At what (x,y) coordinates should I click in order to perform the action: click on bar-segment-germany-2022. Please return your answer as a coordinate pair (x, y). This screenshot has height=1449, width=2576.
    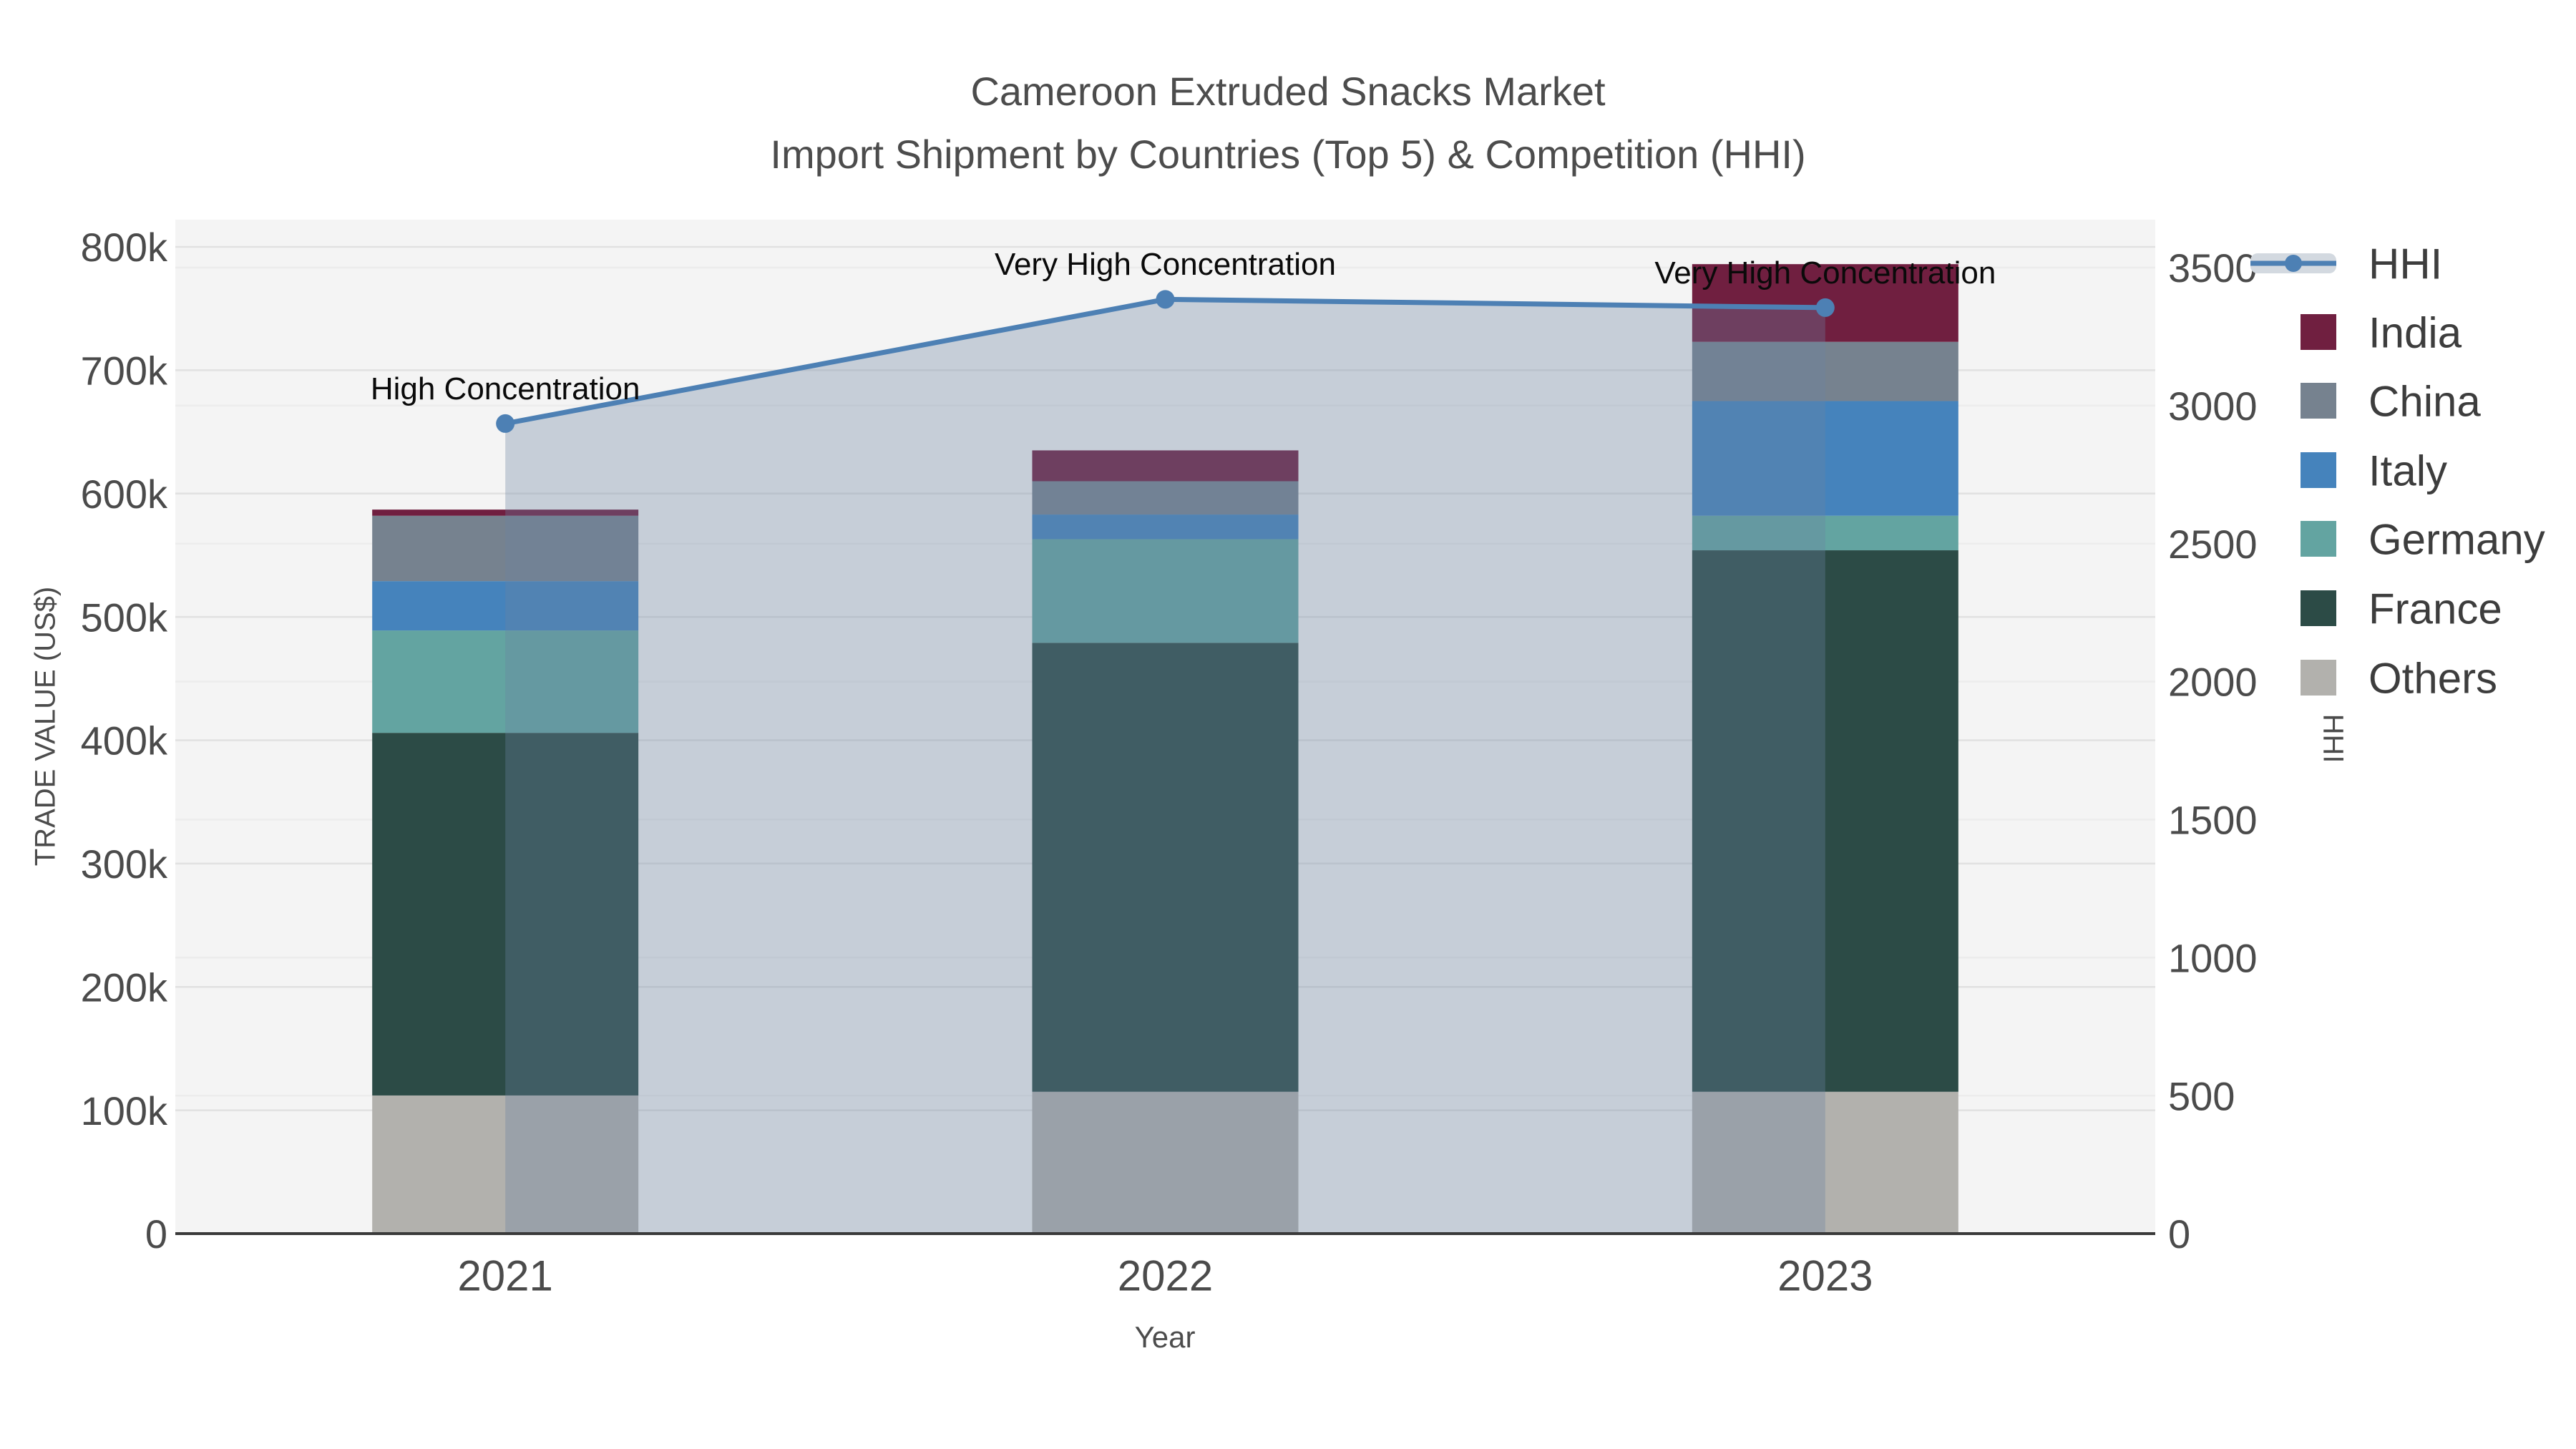
    Looking at the image, I should click on (1165, 591).